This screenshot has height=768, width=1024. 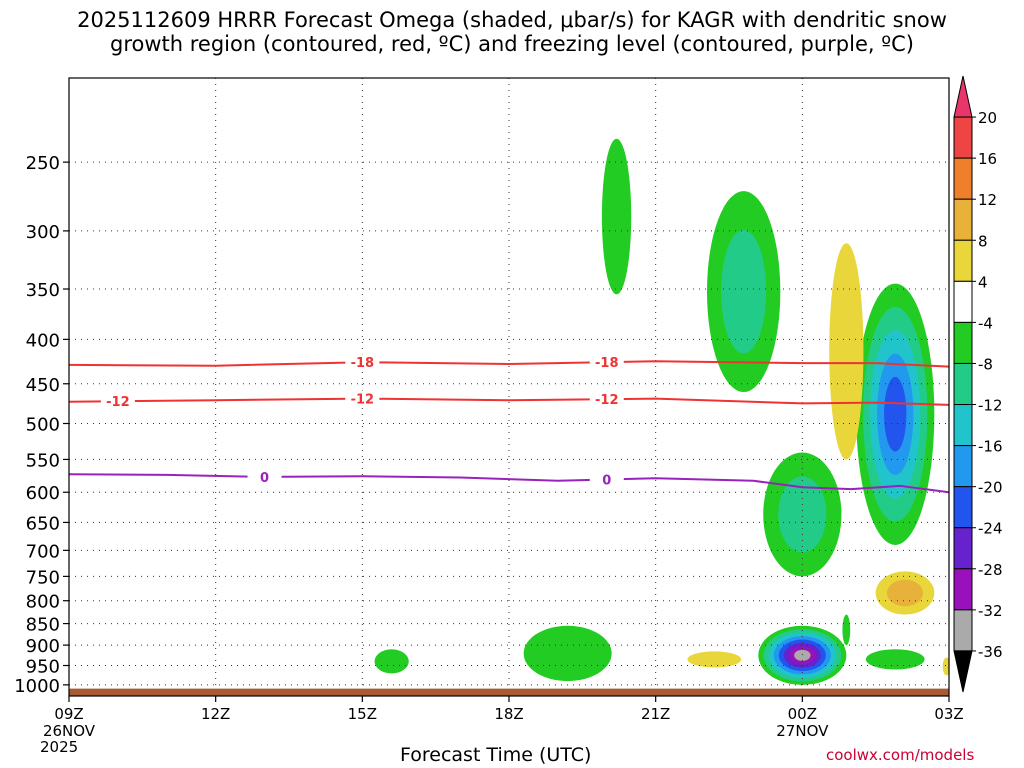 What do you see at coordinates (43, 646) in the screenshot?
I see `y-tick-label-900: 900` at bounding box center [43, 646].